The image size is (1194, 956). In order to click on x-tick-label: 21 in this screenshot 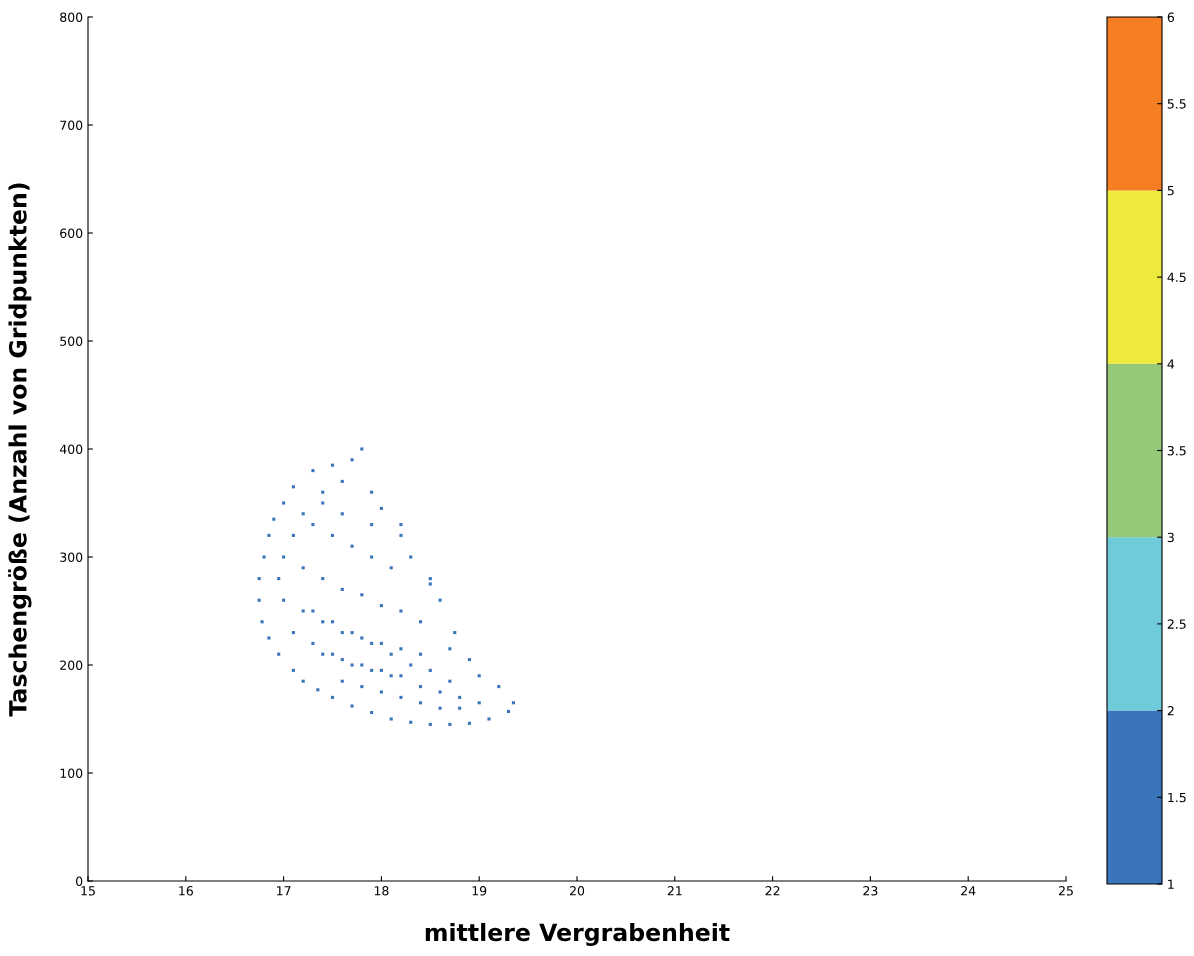, I will do `click(674, 891)`.